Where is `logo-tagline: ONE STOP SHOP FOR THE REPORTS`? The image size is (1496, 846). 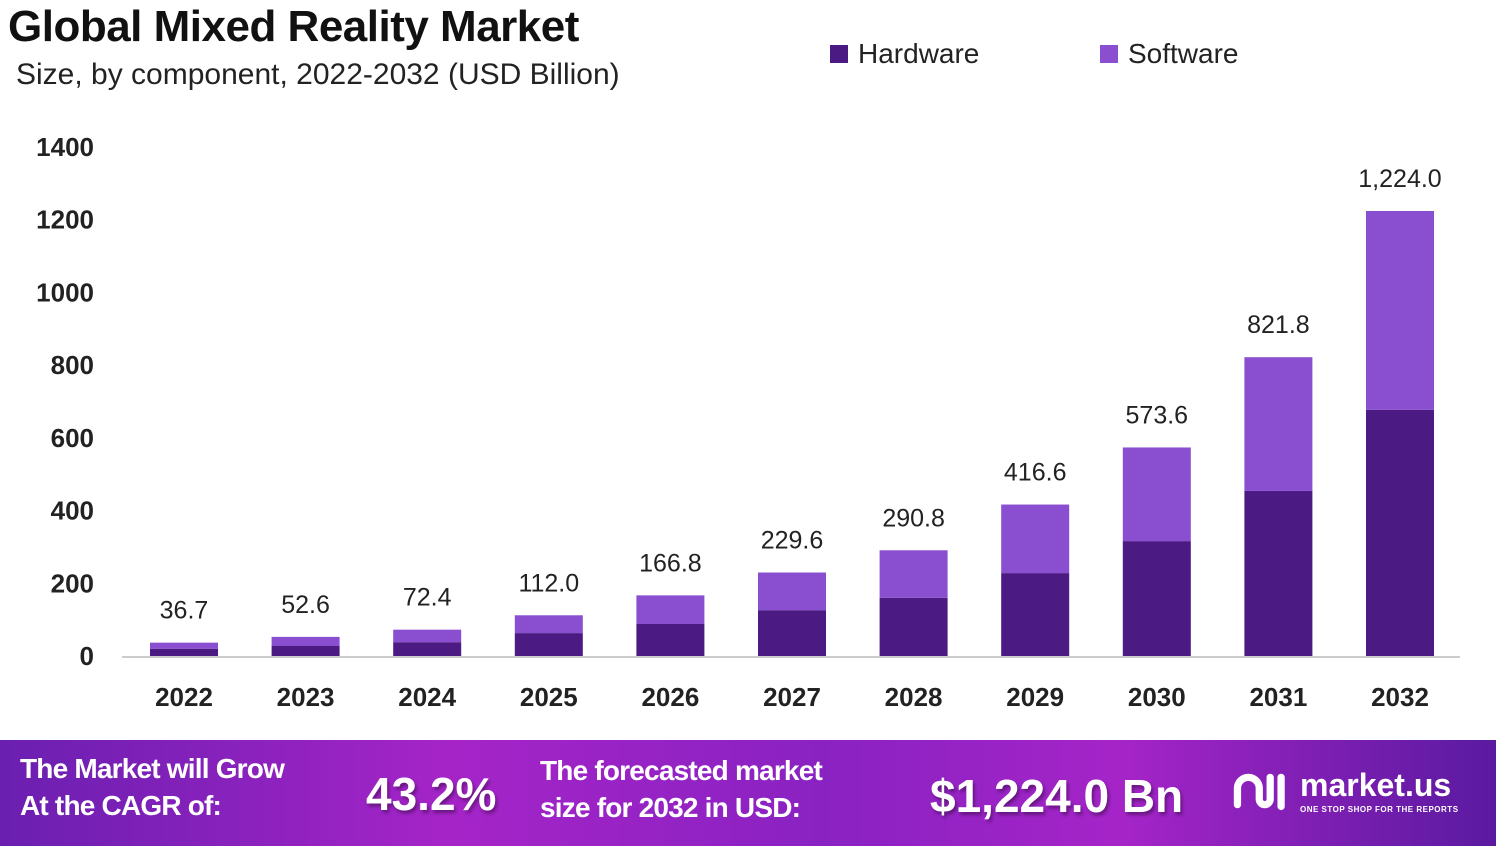 logo-tagline: ONE STOP SHOP FOR THE REPORTS is located at coordinates (1379, 809).